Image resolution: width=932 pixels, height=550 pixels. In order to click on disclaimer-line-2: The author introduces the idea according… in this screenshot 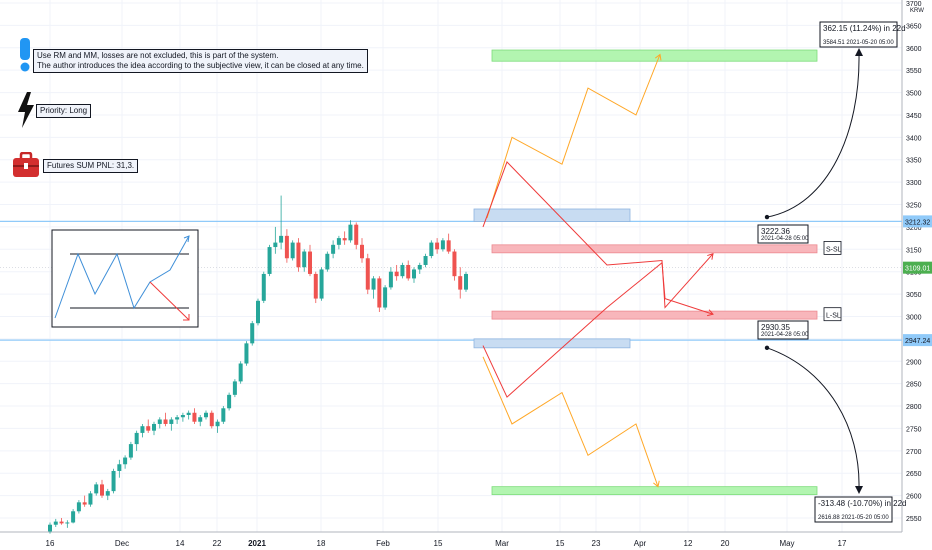, I will do `click(200, 65)`.